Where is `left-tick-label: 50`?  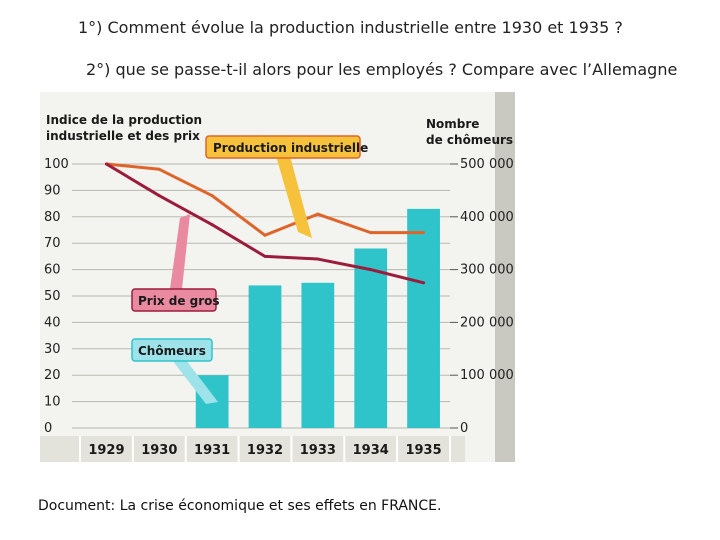 left-tick-label: 50 is located at coordinates (52, 296).